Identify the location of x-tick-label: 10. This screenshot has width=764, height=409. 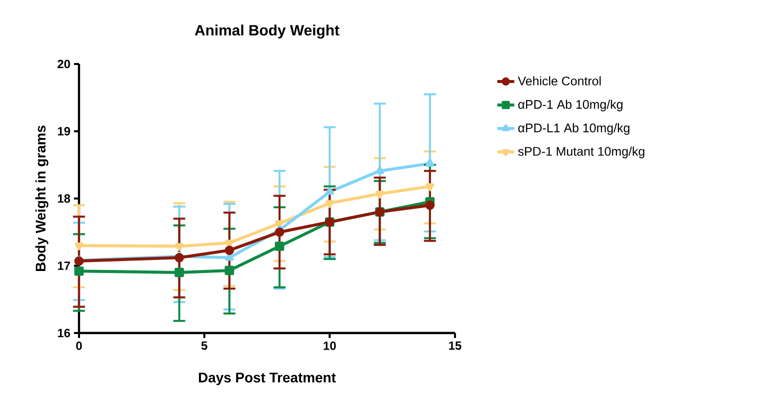
(330, 346).